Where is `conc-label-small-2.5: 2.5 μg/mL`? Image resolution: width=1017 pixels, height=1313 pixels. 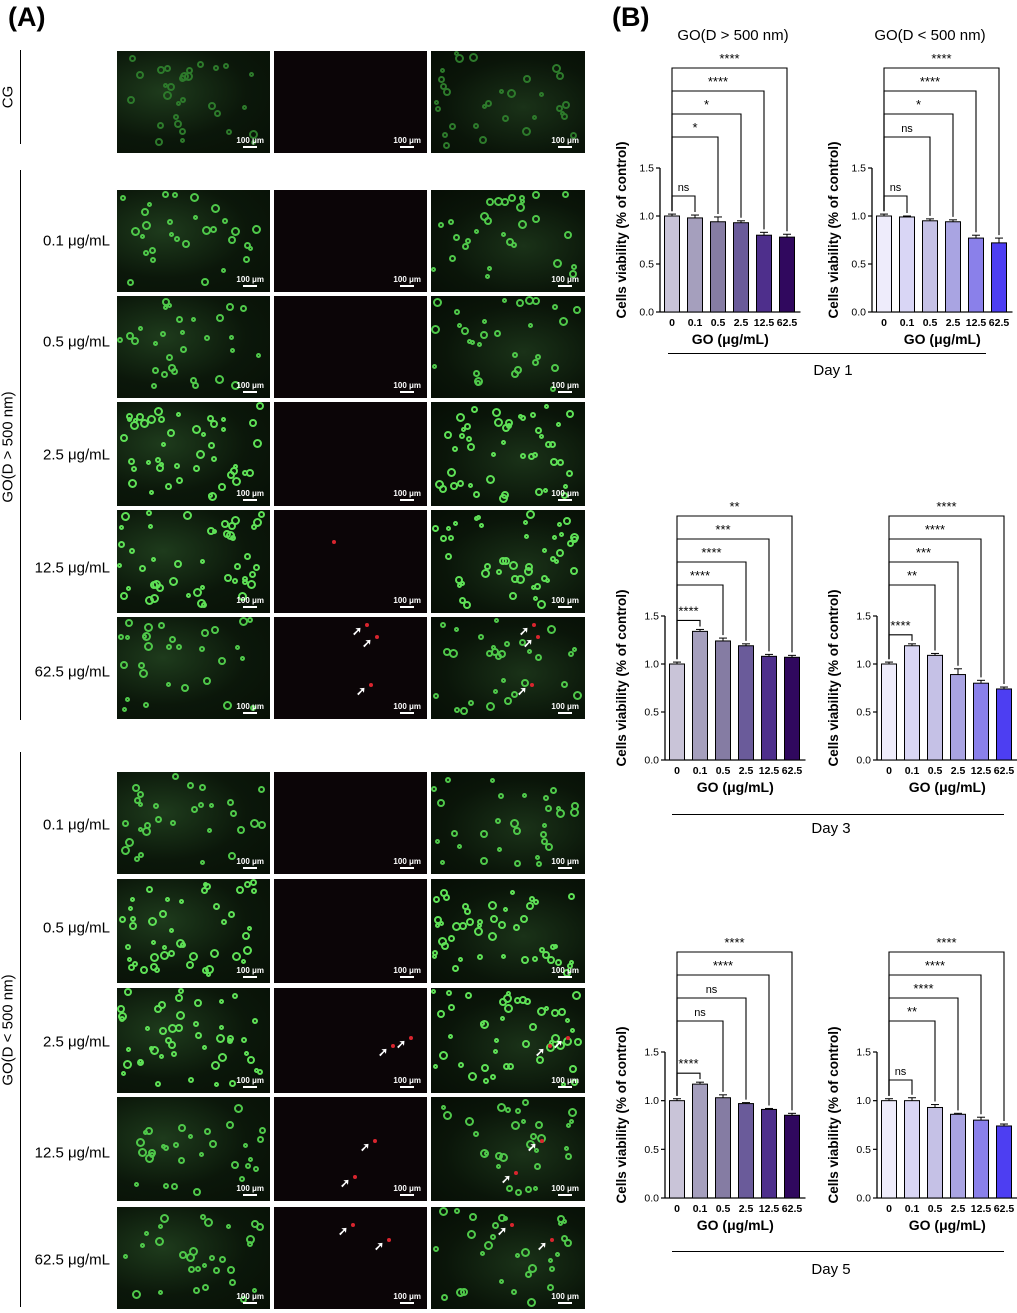 conc-label-small-2.5: 2.5 μg/mL is located at coordinates (76, 1042).